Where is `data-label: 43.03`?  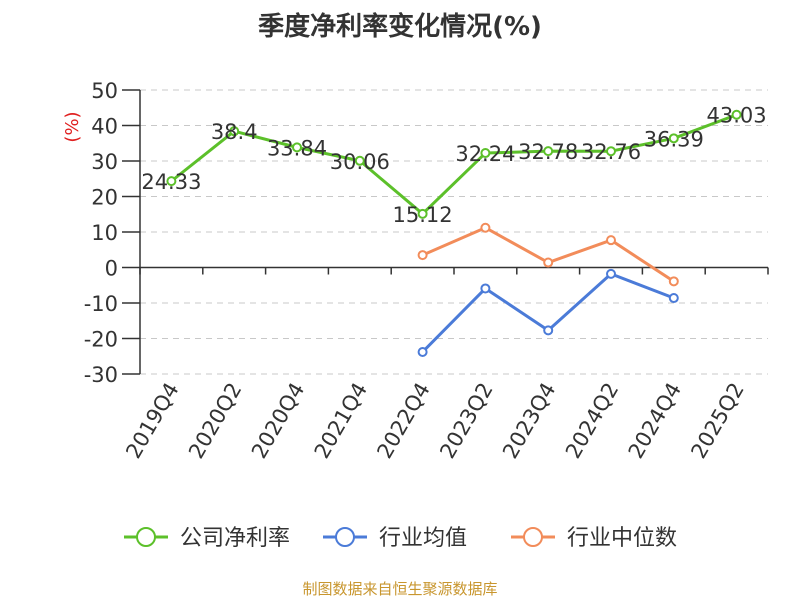
data-label: 43.03 is located at coordinates (737, 116).